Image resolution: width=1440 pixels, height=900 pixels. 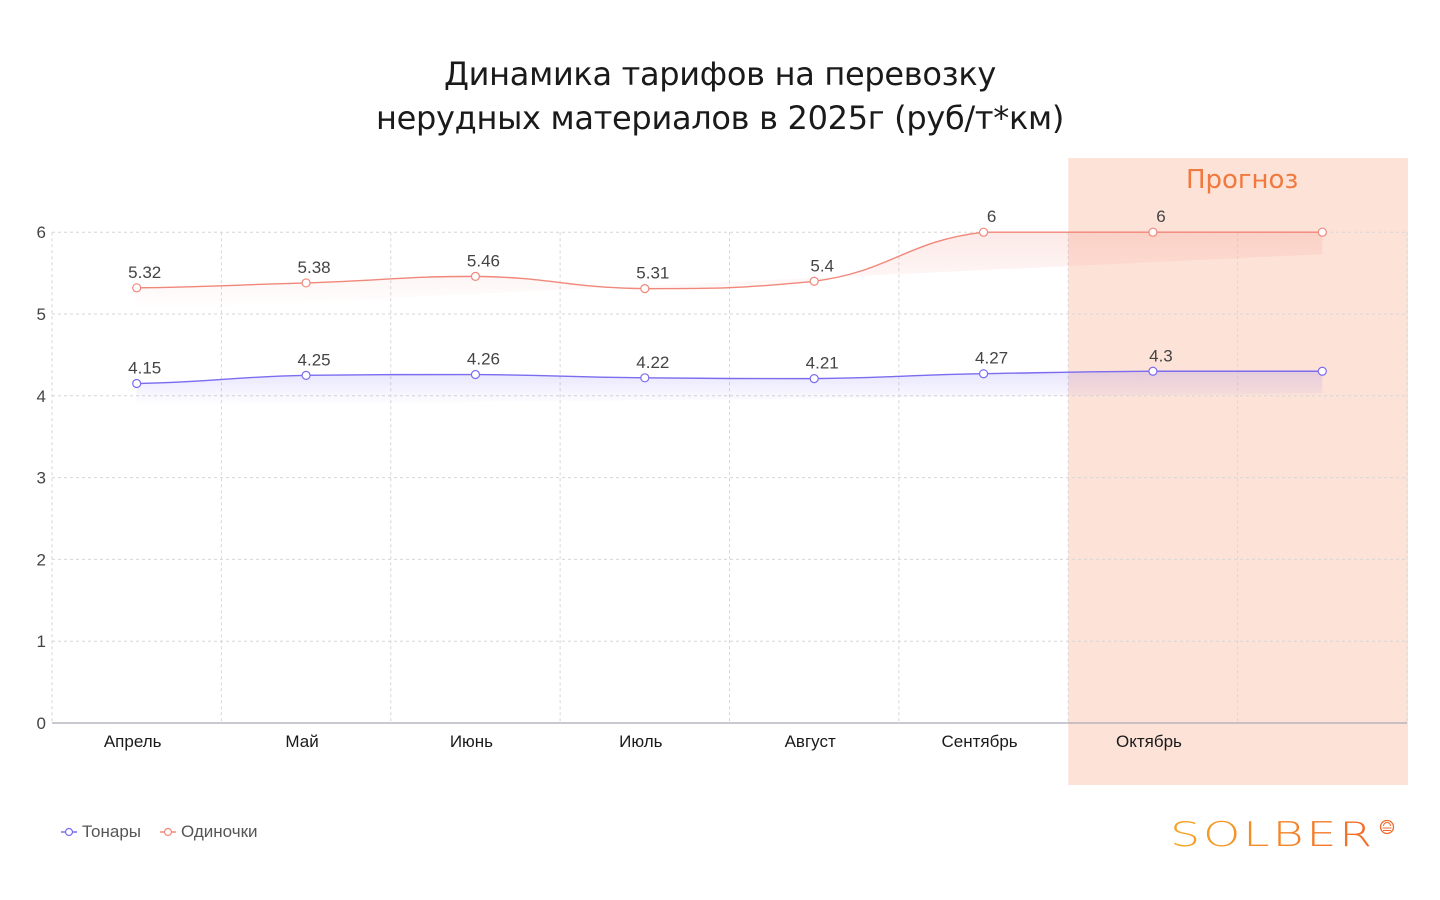 I want to click on y-tick-label: 2, so click(x=41, y=559).